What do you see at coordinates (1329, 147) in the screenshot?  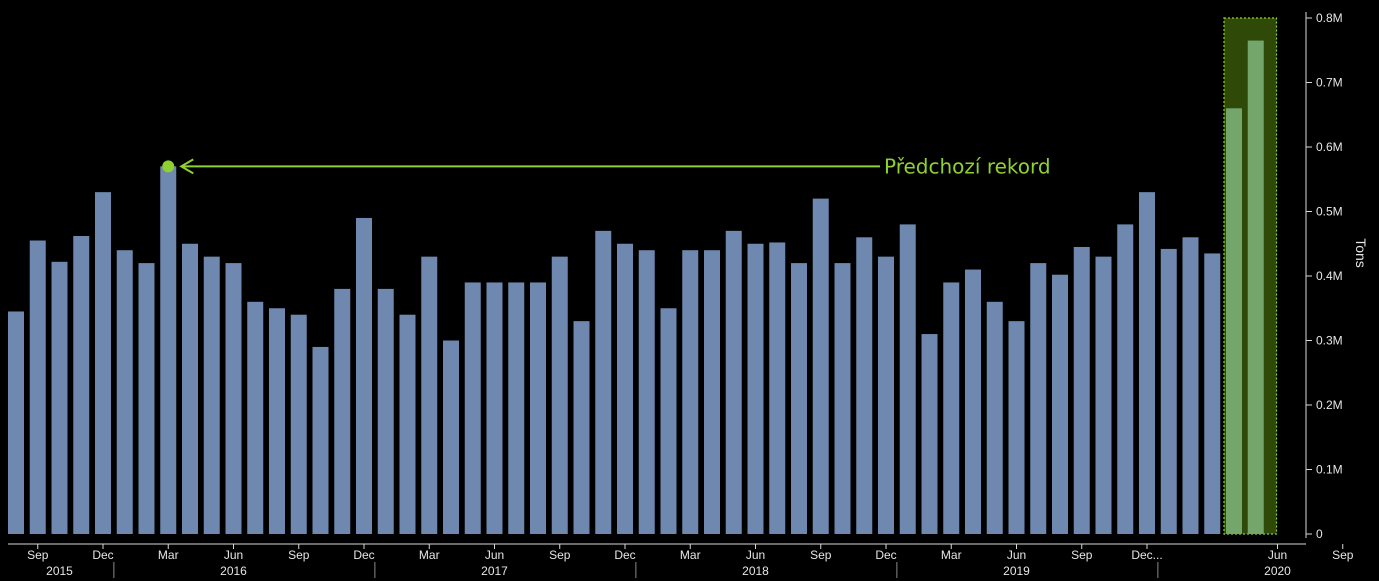 I see `y-tick-label: 0.6M` at bounding box center [1329, 147].